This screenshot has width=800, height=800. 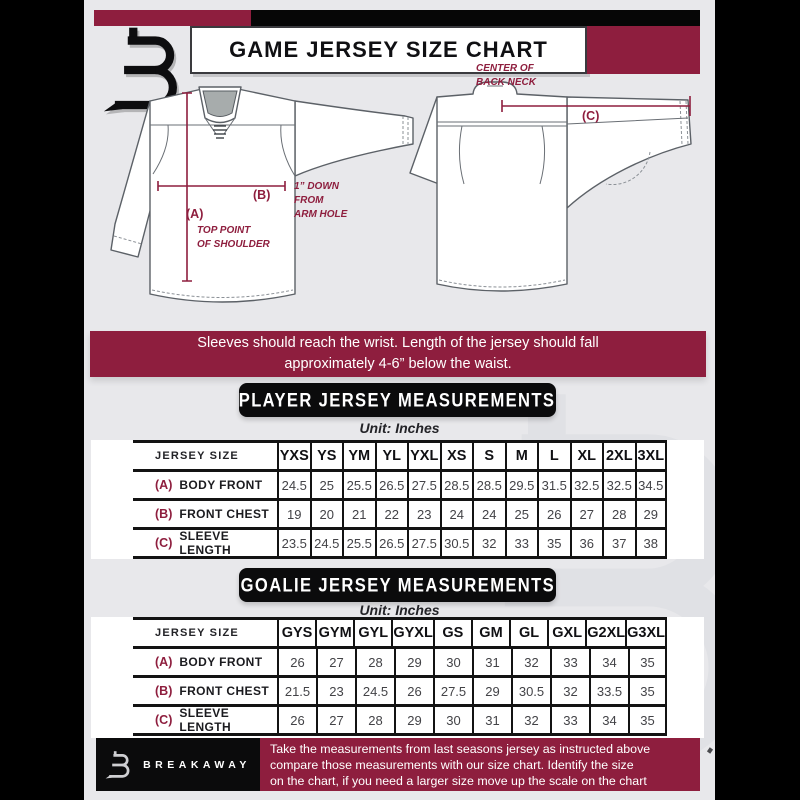 What do you see at coordinates (618, 456) in the screenshot?
I see `size-column-header: 2XL` at bounding box center [618, 456].